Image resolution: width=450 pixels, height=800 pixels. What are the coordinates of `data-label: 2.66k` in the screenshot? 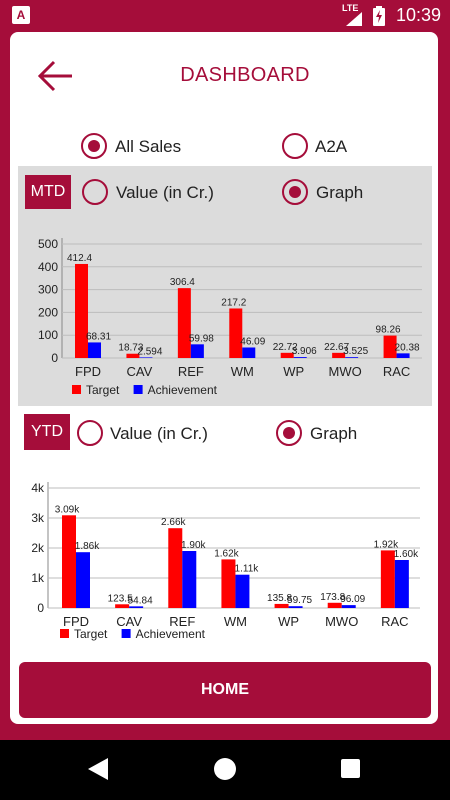 It's located at (173, 522).